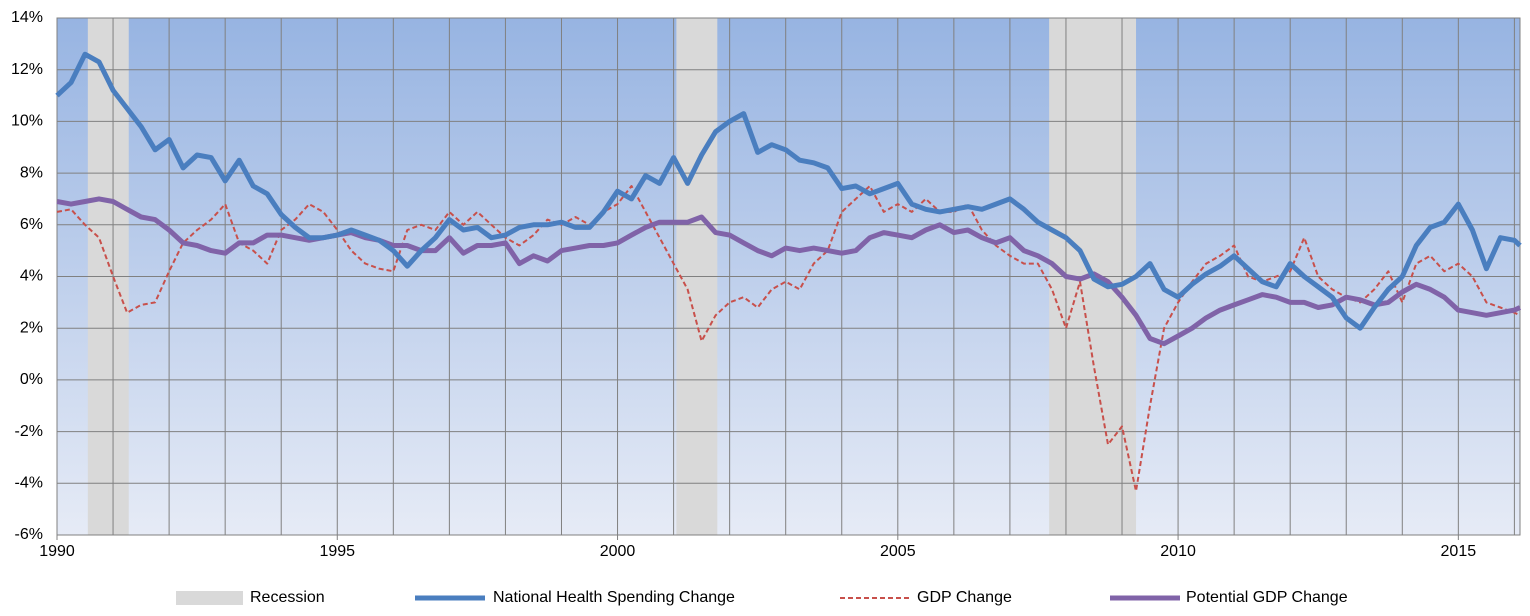 The image size is (1530, 616). What do you see at coordinates (57, 551) in the screenshot?
I see `x-tick-label: 1990` at bounding box center [57, 551].